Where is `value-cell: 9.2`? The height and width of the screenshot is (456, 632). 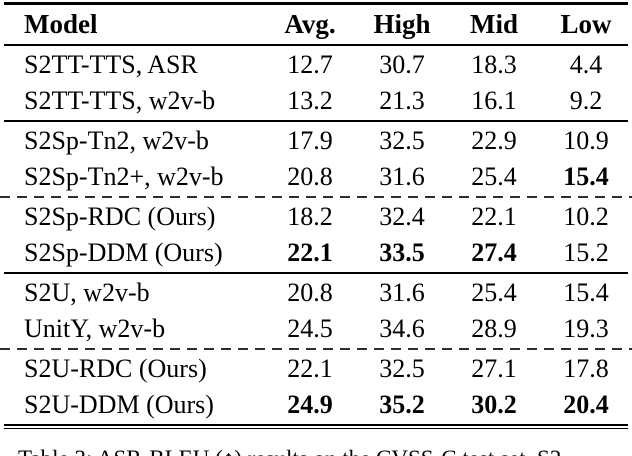 value-cell: 9.2 is located at coordinates (586, 100).